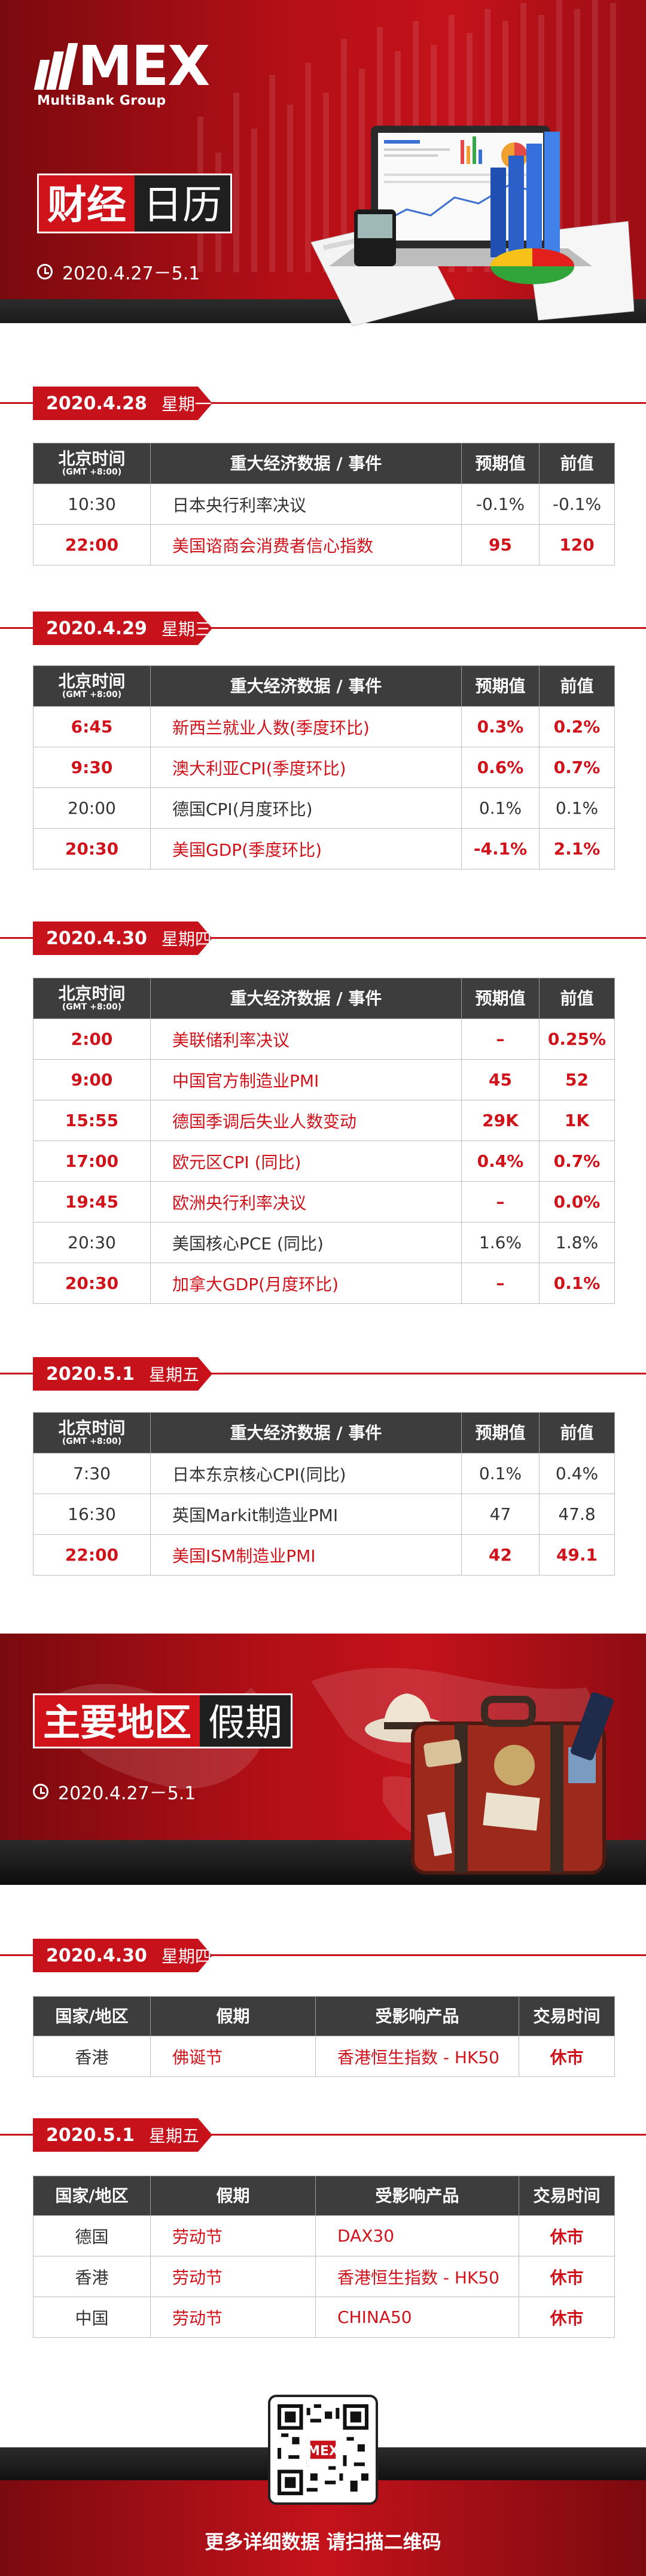 The width and height of the screenshot is (646, 2576). Describe the element at coordinates (127, 1793) in the screenshot. I see `holiday-date-range: 2020.4.27－5.1` at that location.